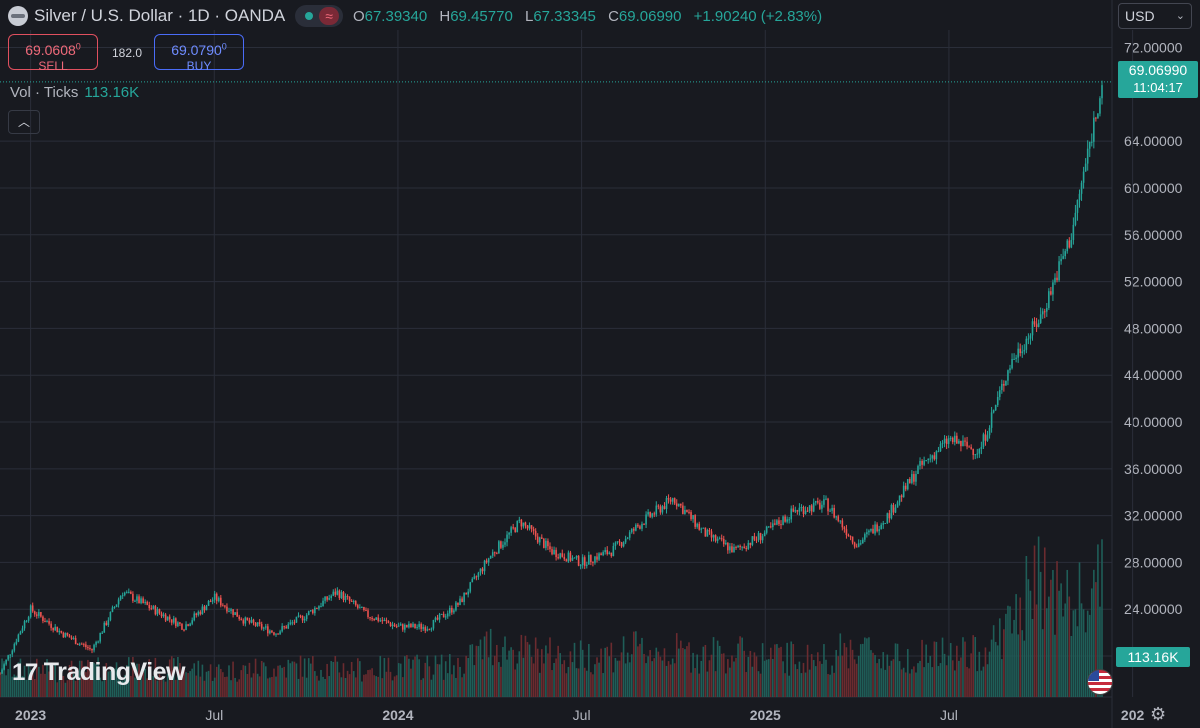 The width and height of the screenshot is (1200, 728). Describe the element at coordinates (112, 92) in the screenshot. I see `volume-value: 113.16K` at that location.